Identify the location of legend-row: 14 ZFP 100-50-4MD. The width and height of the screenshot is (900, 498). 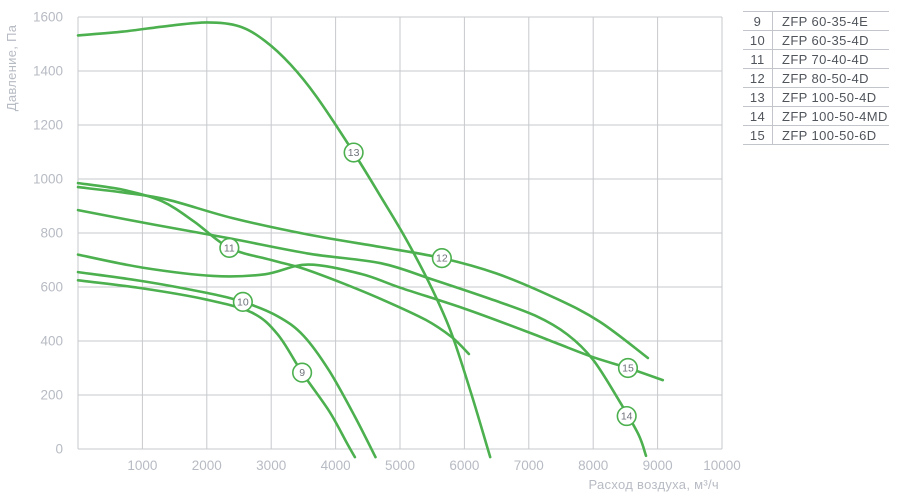
(816, 116).